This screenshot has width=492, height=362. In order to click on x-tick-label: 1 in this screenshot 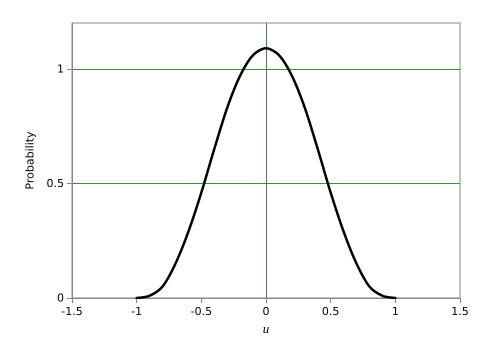, I will do `click(395, 311)`.